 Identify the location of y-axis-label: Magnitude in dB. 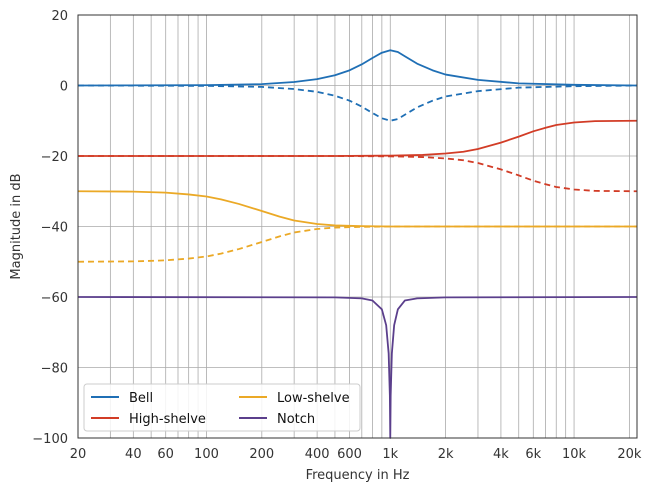
(16, 226).